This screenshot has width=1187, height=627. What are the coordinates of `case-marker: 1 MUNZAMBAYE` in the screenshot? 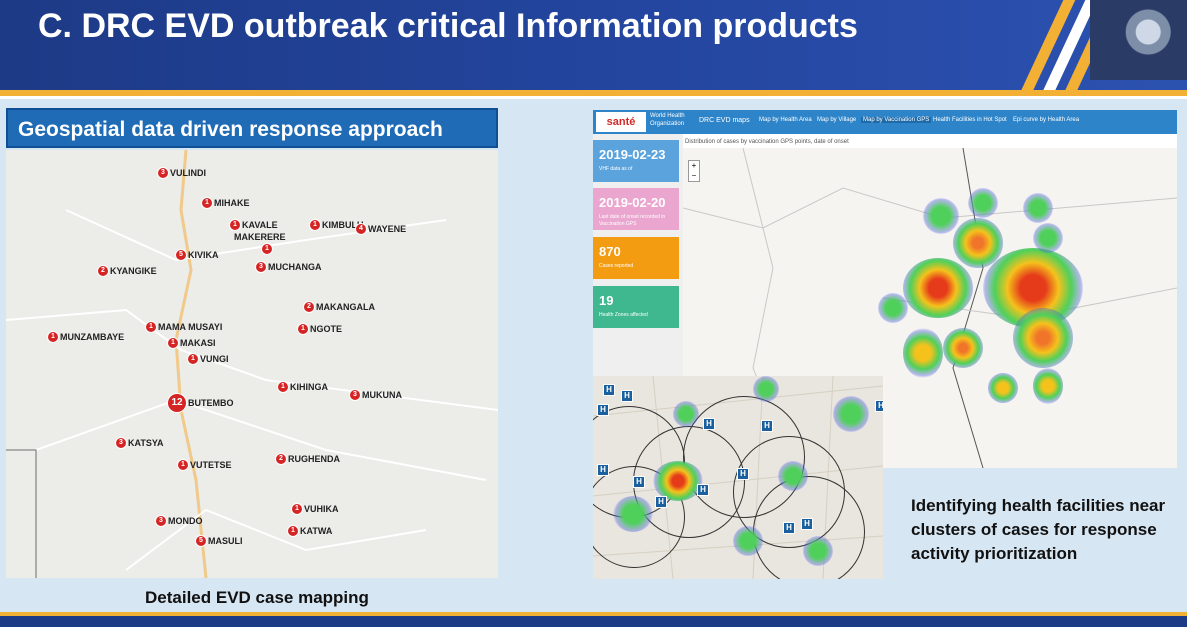 It's located at (86, 337).